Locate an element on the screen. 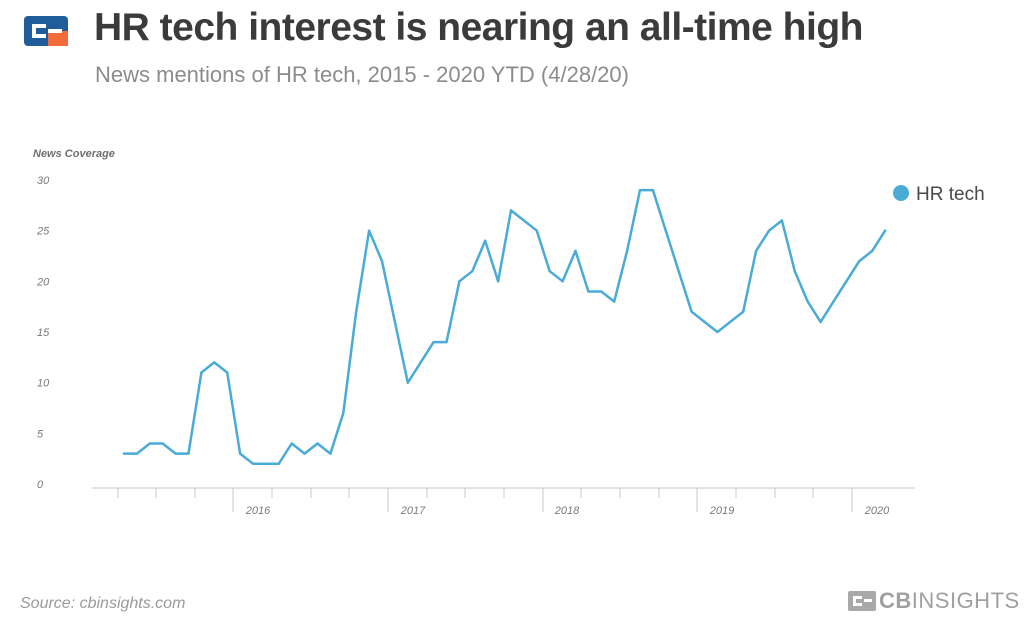 Image resolution: width=1024 pixels, height=633 pixels. y-tick-label: 15 is located at coordinates (43, 333).